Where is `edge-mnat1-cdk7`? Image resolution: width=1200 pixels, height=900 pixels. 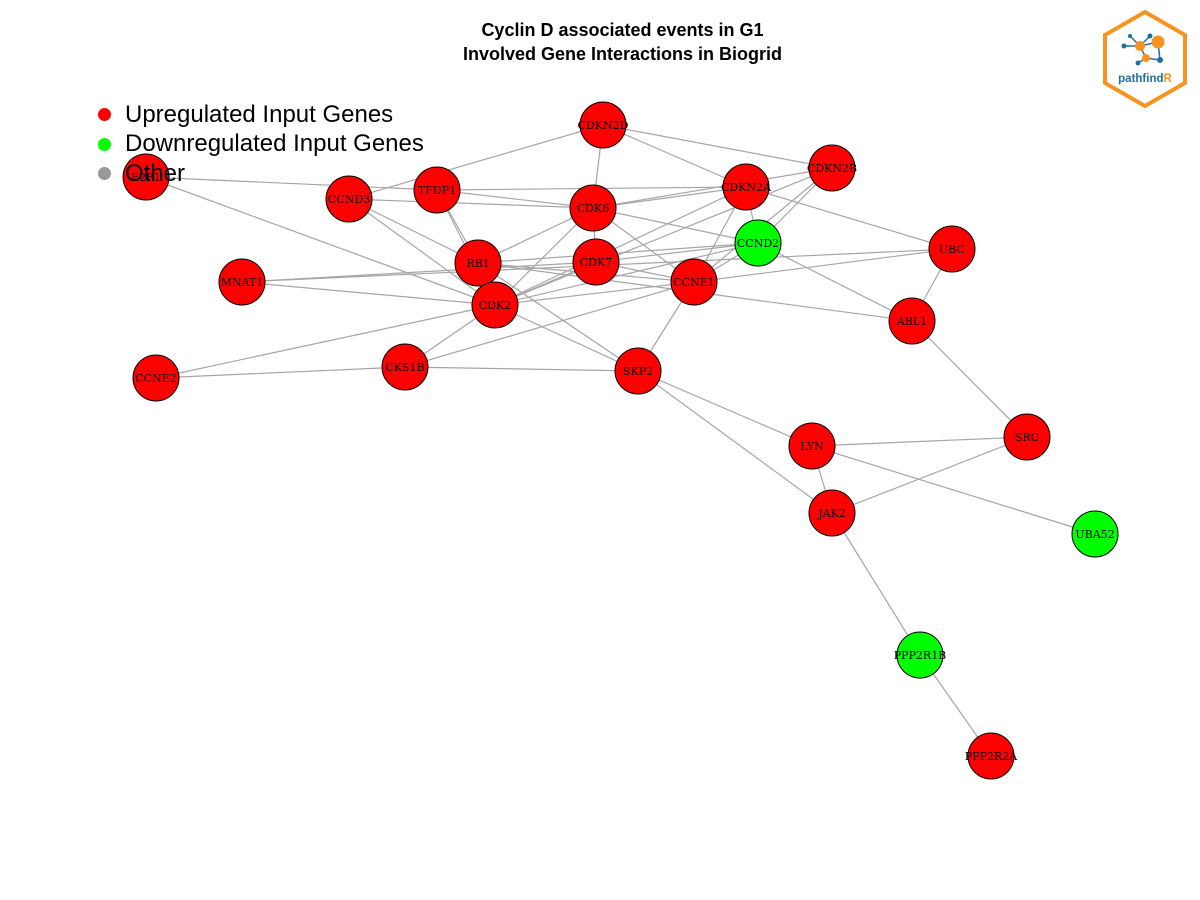
edge-mnat1-cdk7 is located at coordinates (419, 272).